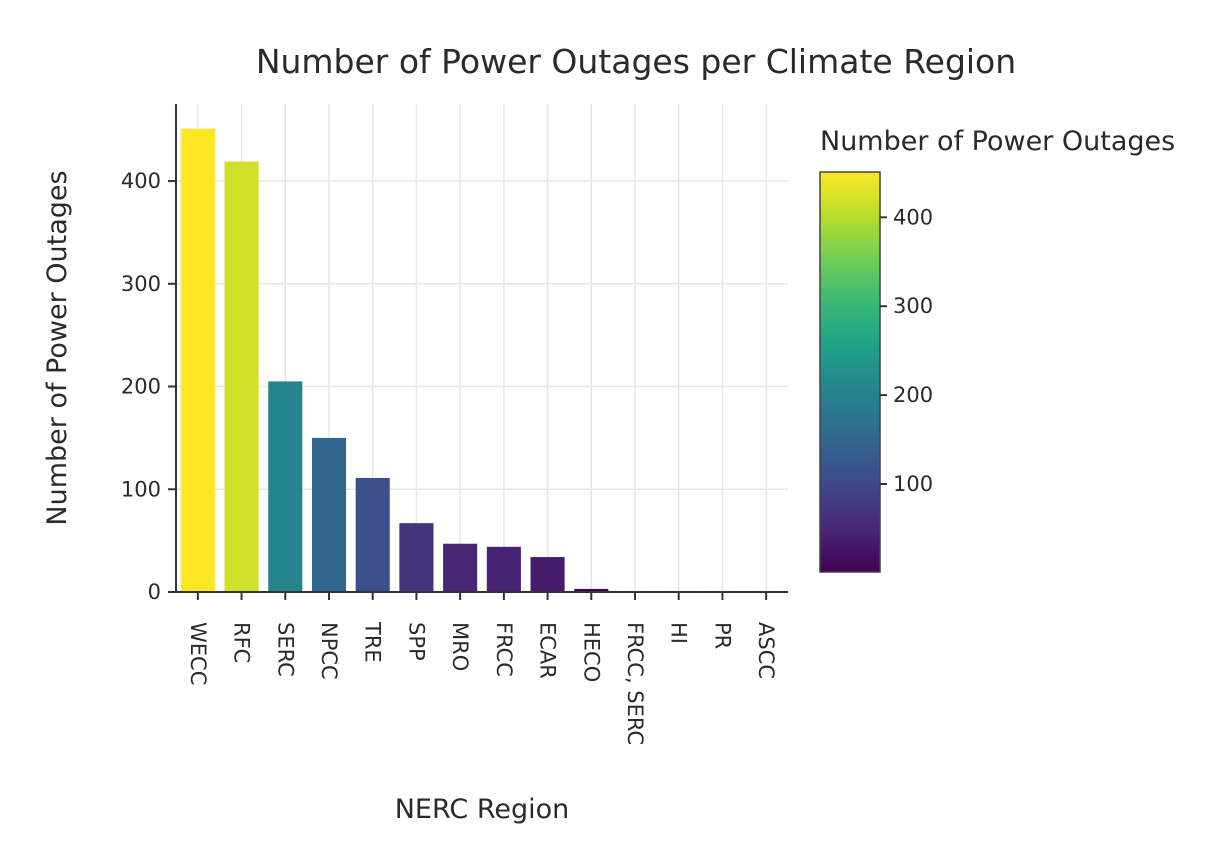 Image resolution: width=1232 pixels, height=858 pixels. What do you see at coordinates (722, 635) in the screenshot?
I see `x-tick-label: PR` at bounding box center [722, 635].